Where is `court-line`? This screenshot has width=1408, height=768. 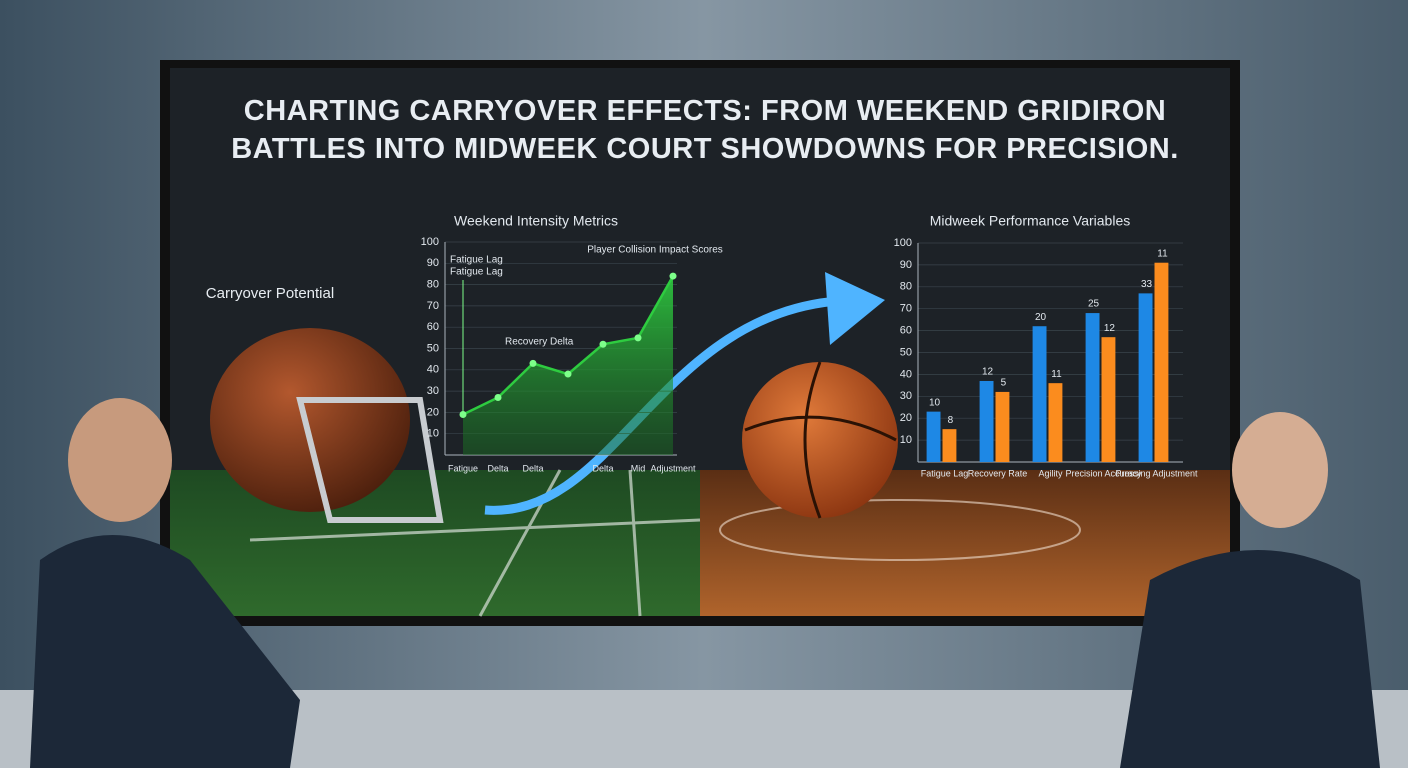
court-line is located at coordinates (900, 530).